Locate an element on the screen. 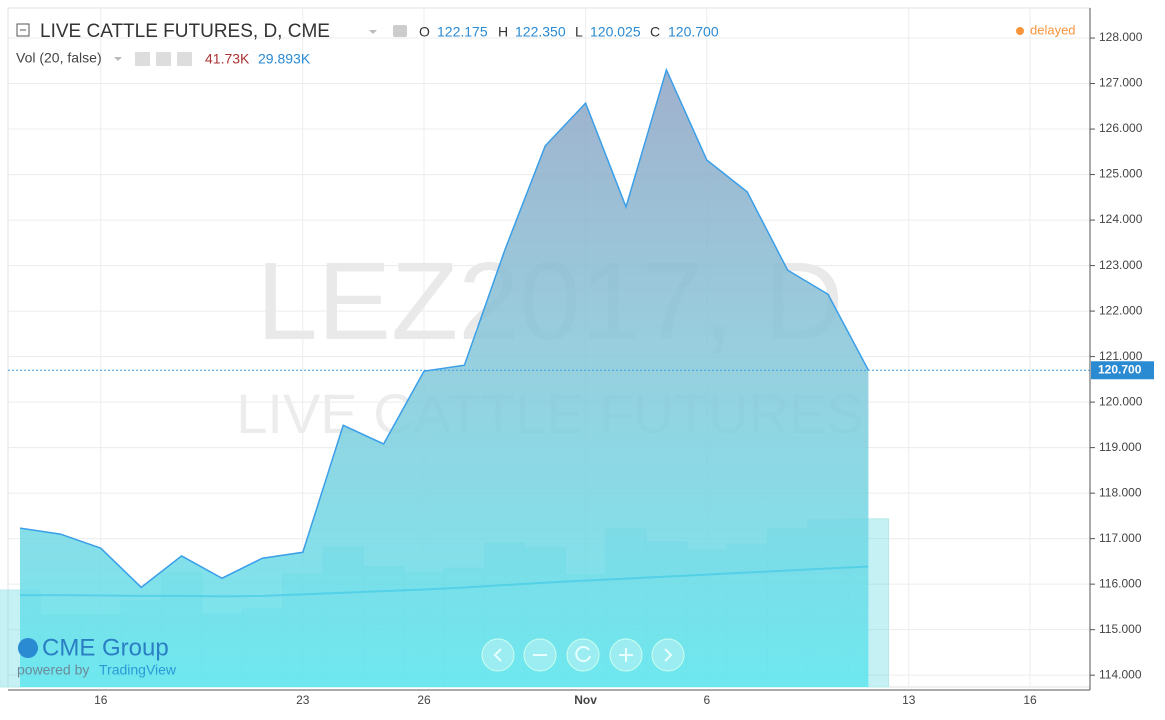 Image resolution: width=1165 pixels, height=720 pixels. y-tick-label: 123.000 is located at coordinates (1121, 265).